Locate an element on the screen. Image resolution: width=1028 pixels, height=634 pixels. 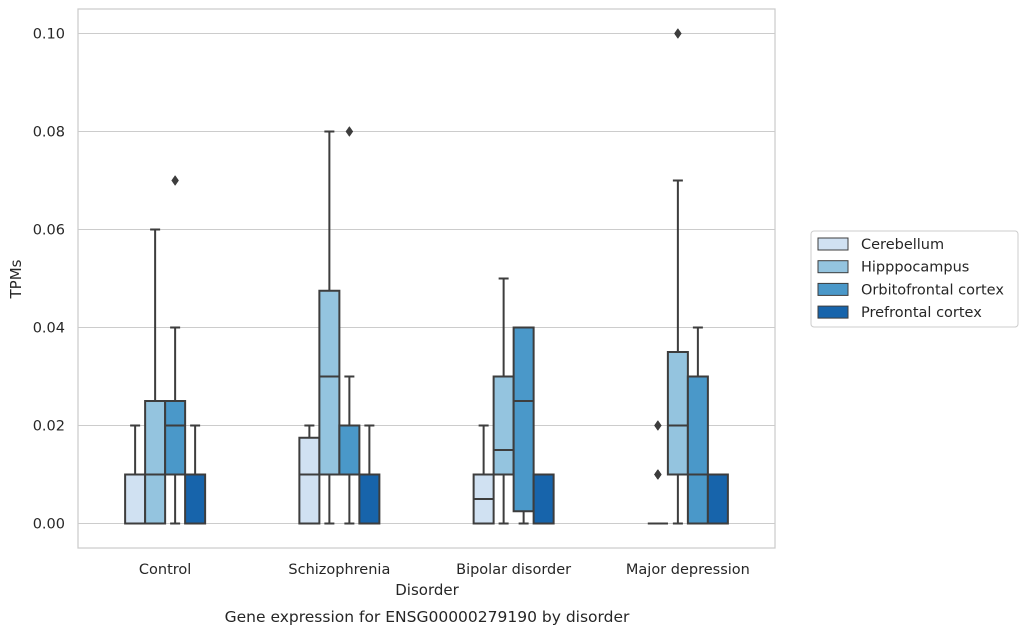
y-tick-label: 0.02 is located at coordinates (49, 427).